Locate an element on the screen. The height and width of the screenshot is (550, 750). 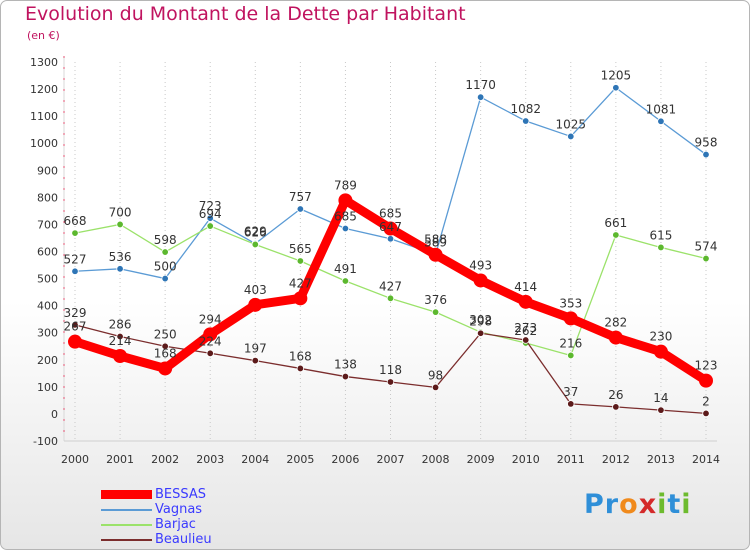
y-tick-label: 400 is located at coordinates (47, 306).